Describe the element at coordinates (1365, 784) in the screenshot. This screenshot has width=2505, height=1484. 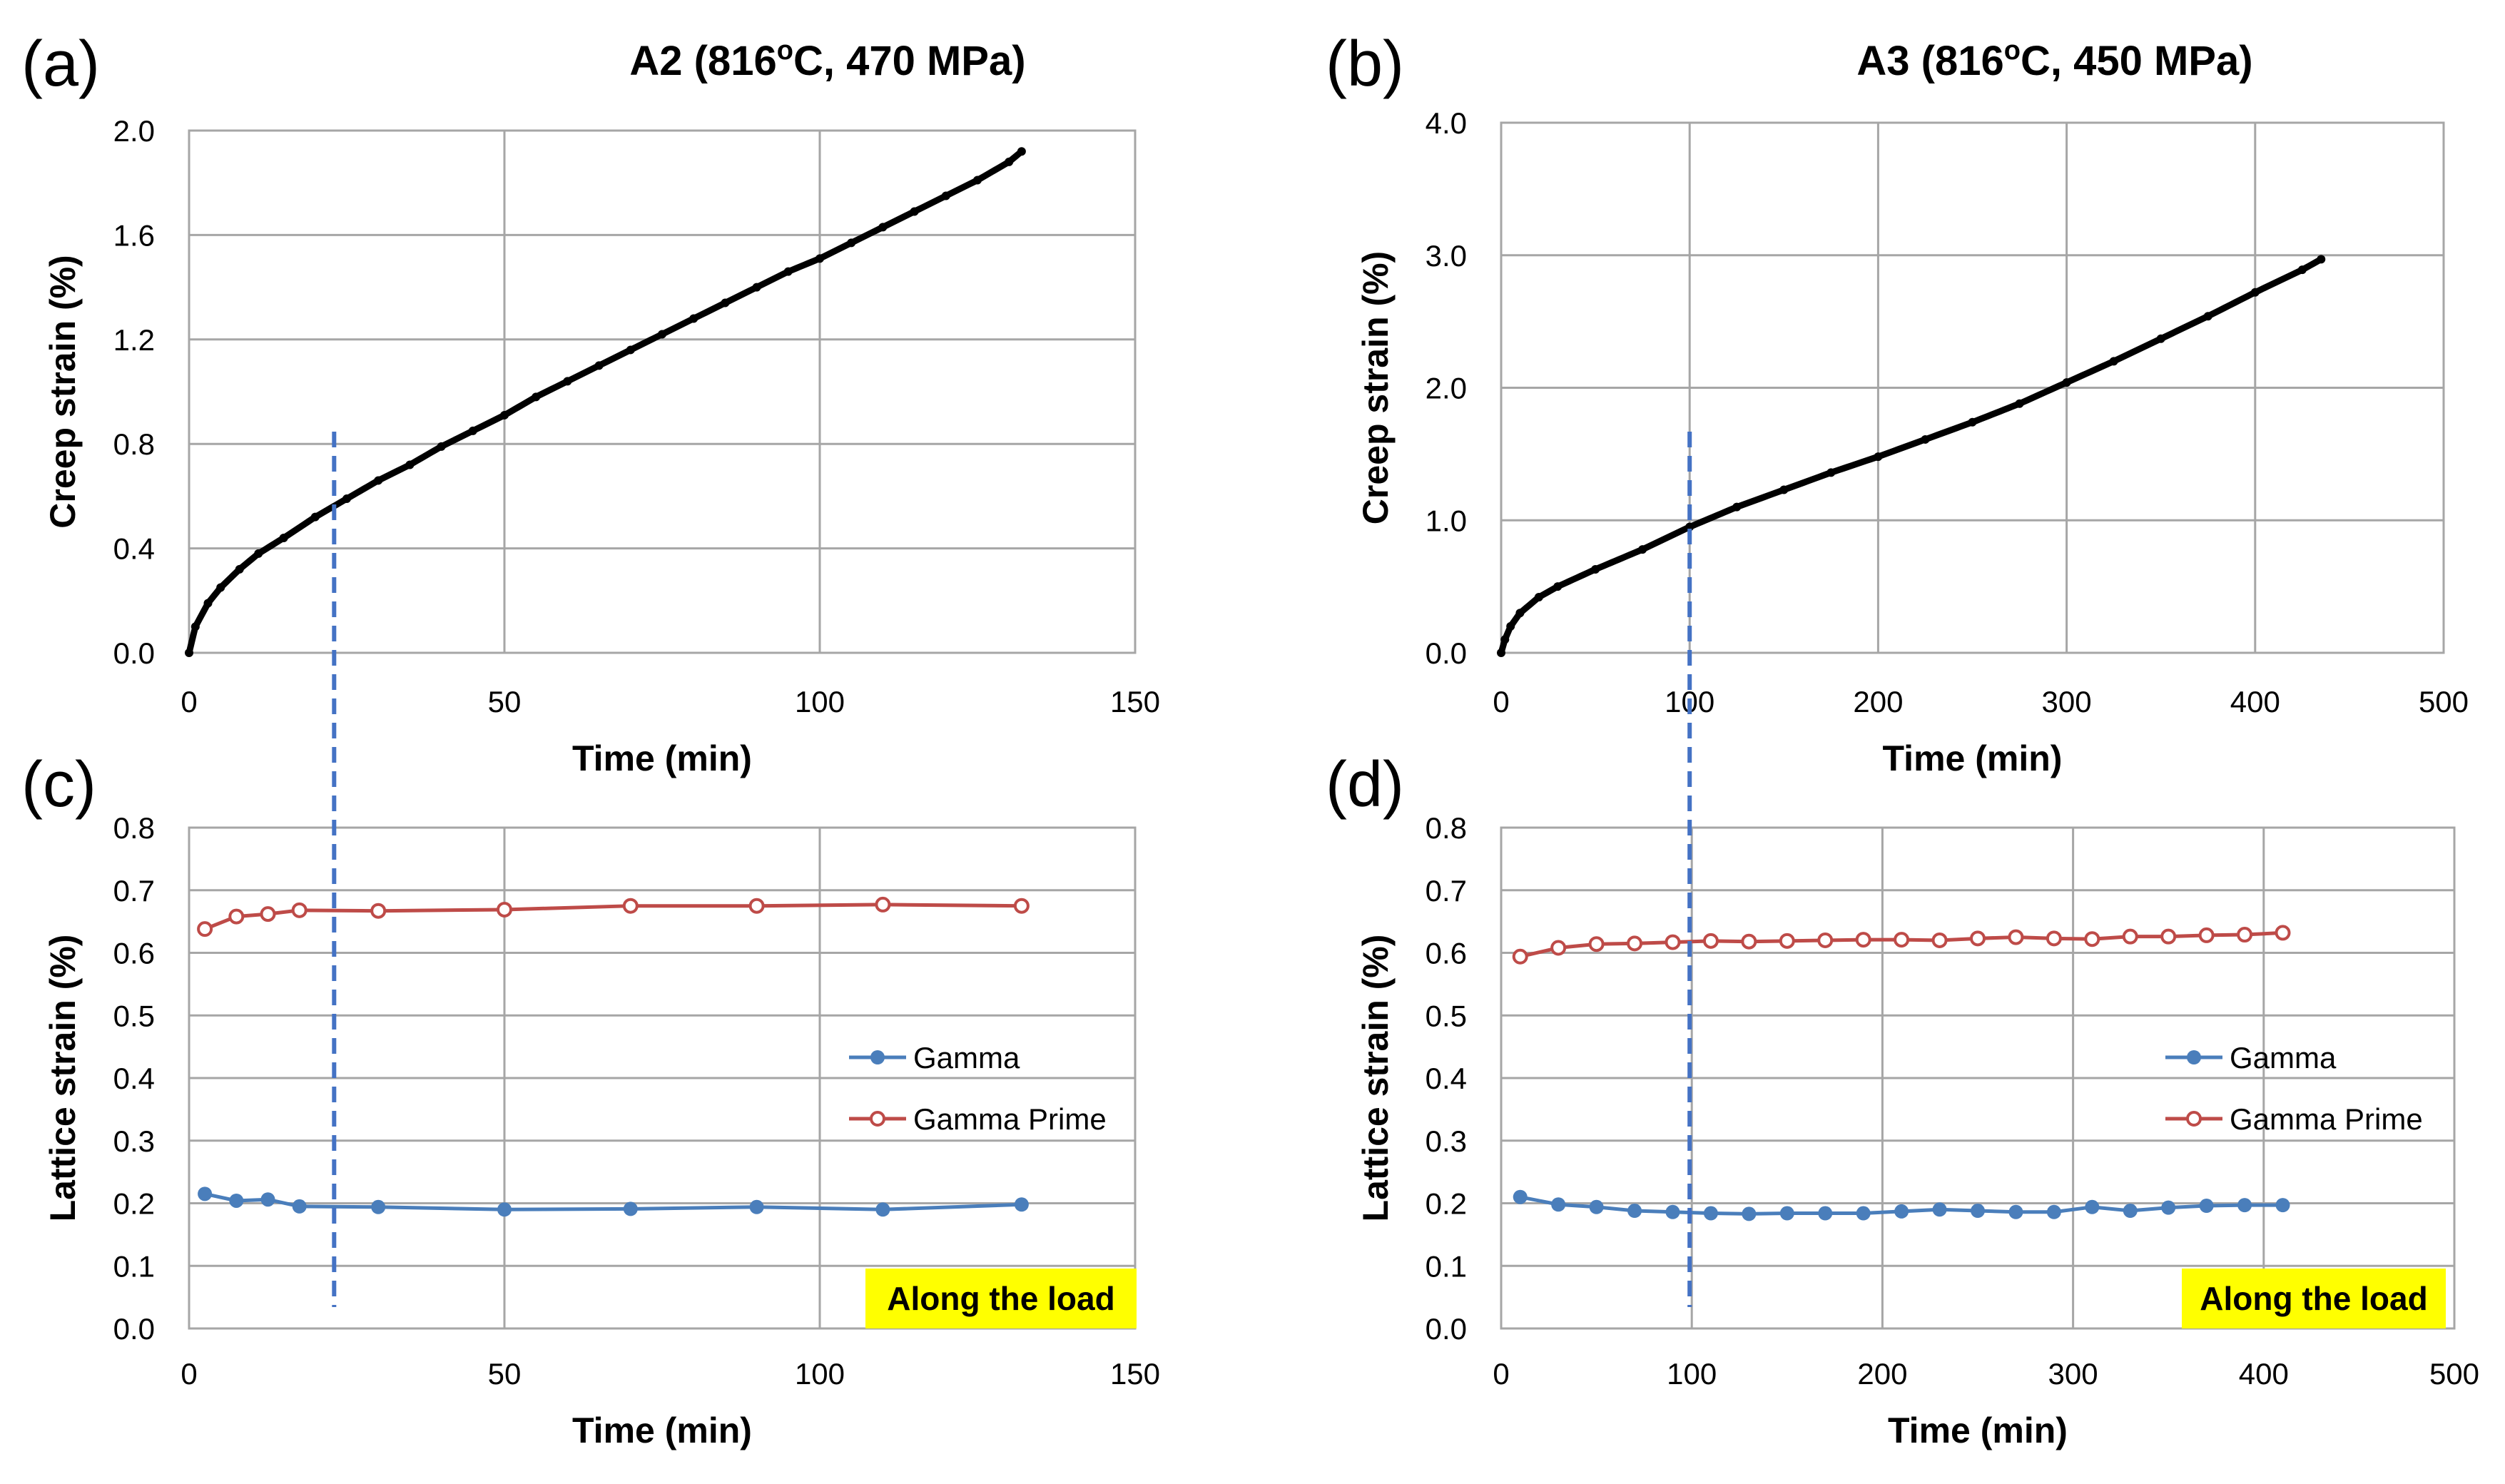
I see `panel-label: (d)` at that location.